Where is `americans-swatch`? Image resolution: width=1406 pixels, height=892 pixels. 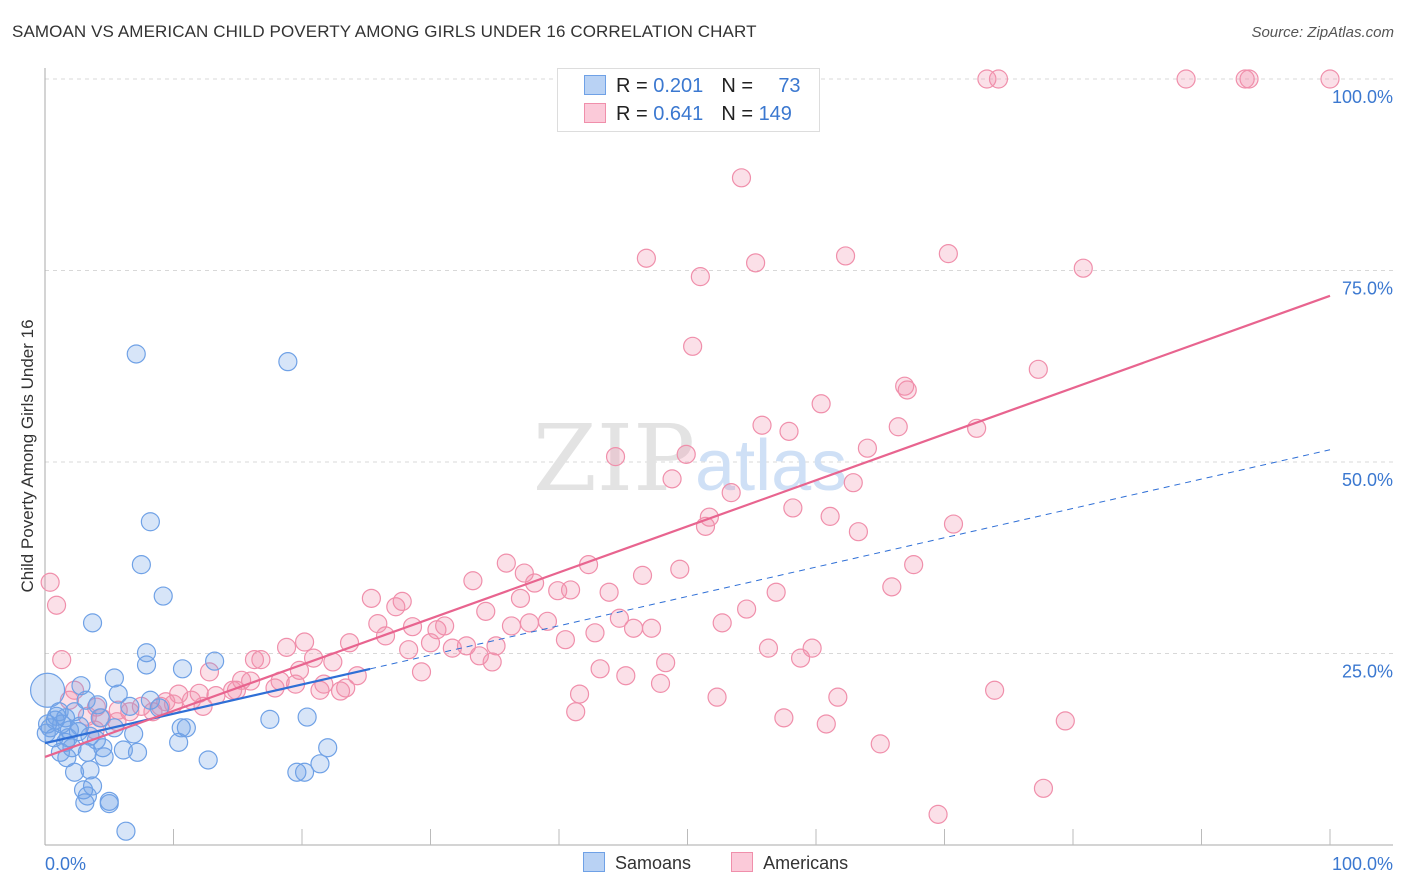 americans-swatch is located at coordinates (742, 862).